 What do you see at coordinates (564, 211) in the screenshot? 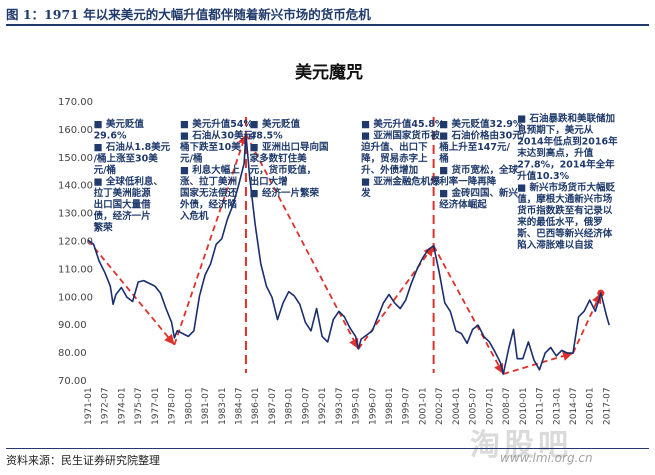
I see `anno-2014-line: 货币指数跌至有记录以` at bounding box center [564, 211].